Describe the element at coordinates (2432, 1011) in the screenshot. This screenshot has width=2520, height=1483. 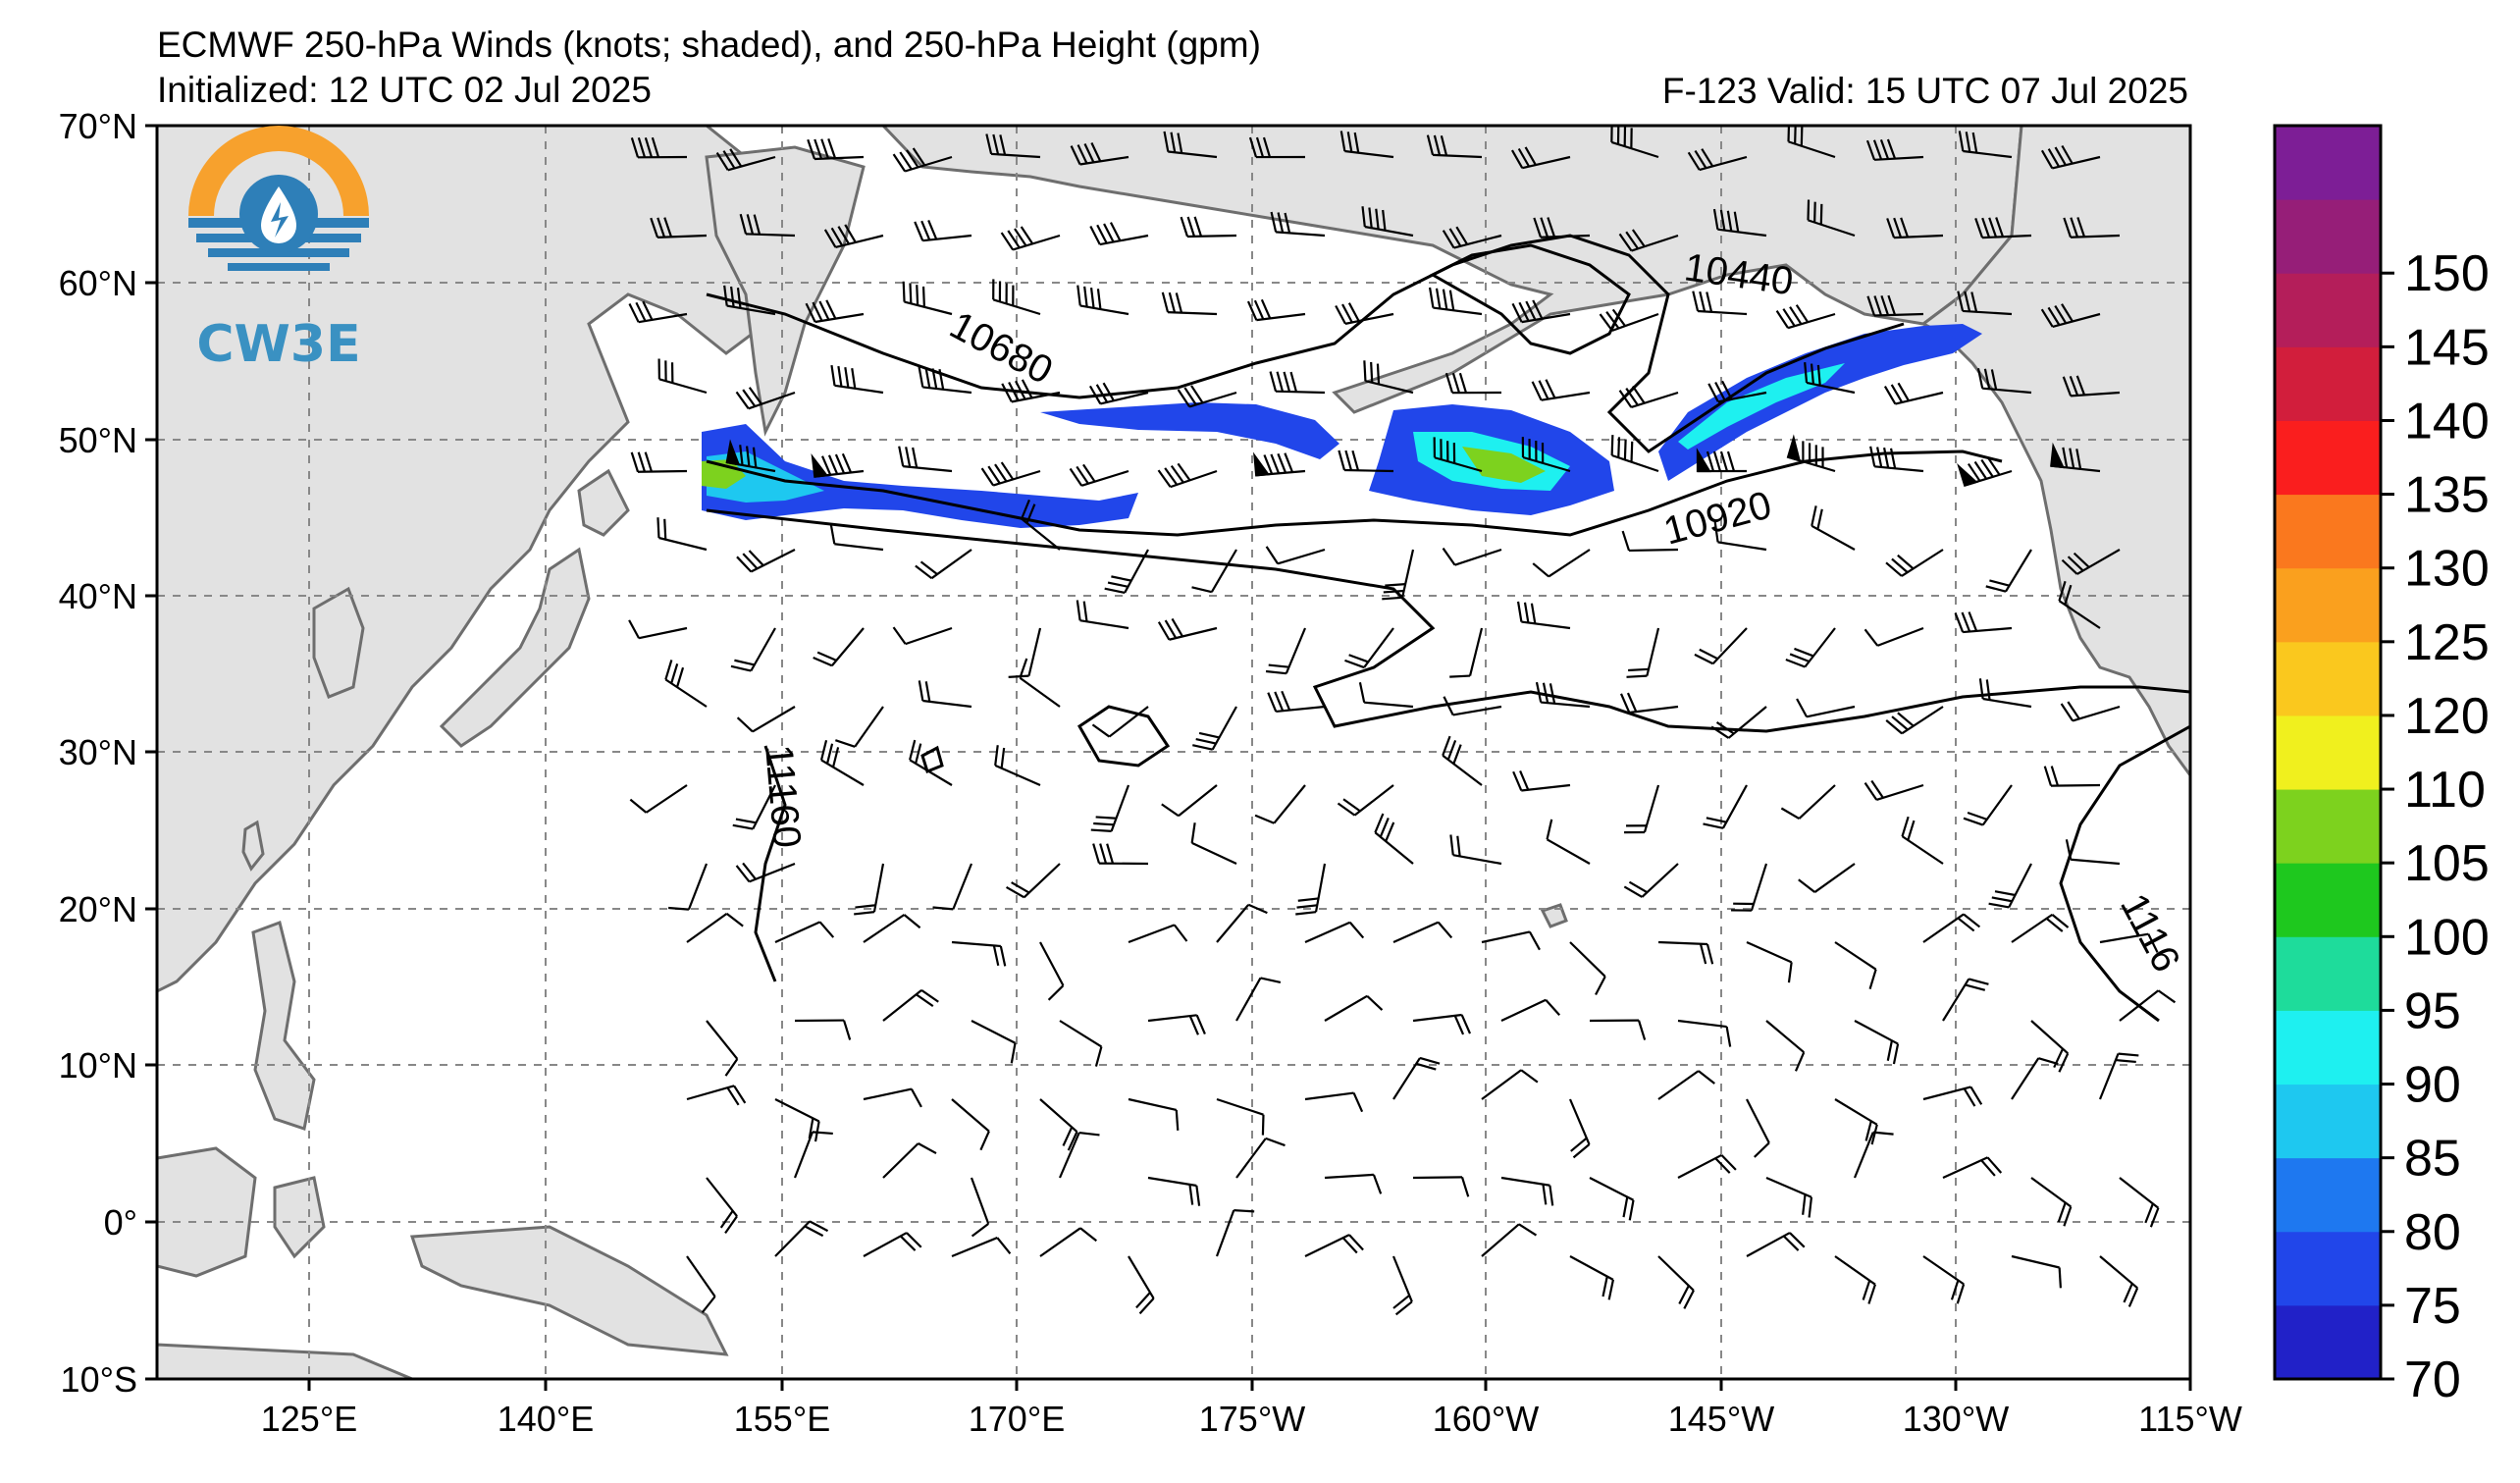
I see `colorbar-label: 95` at that location.